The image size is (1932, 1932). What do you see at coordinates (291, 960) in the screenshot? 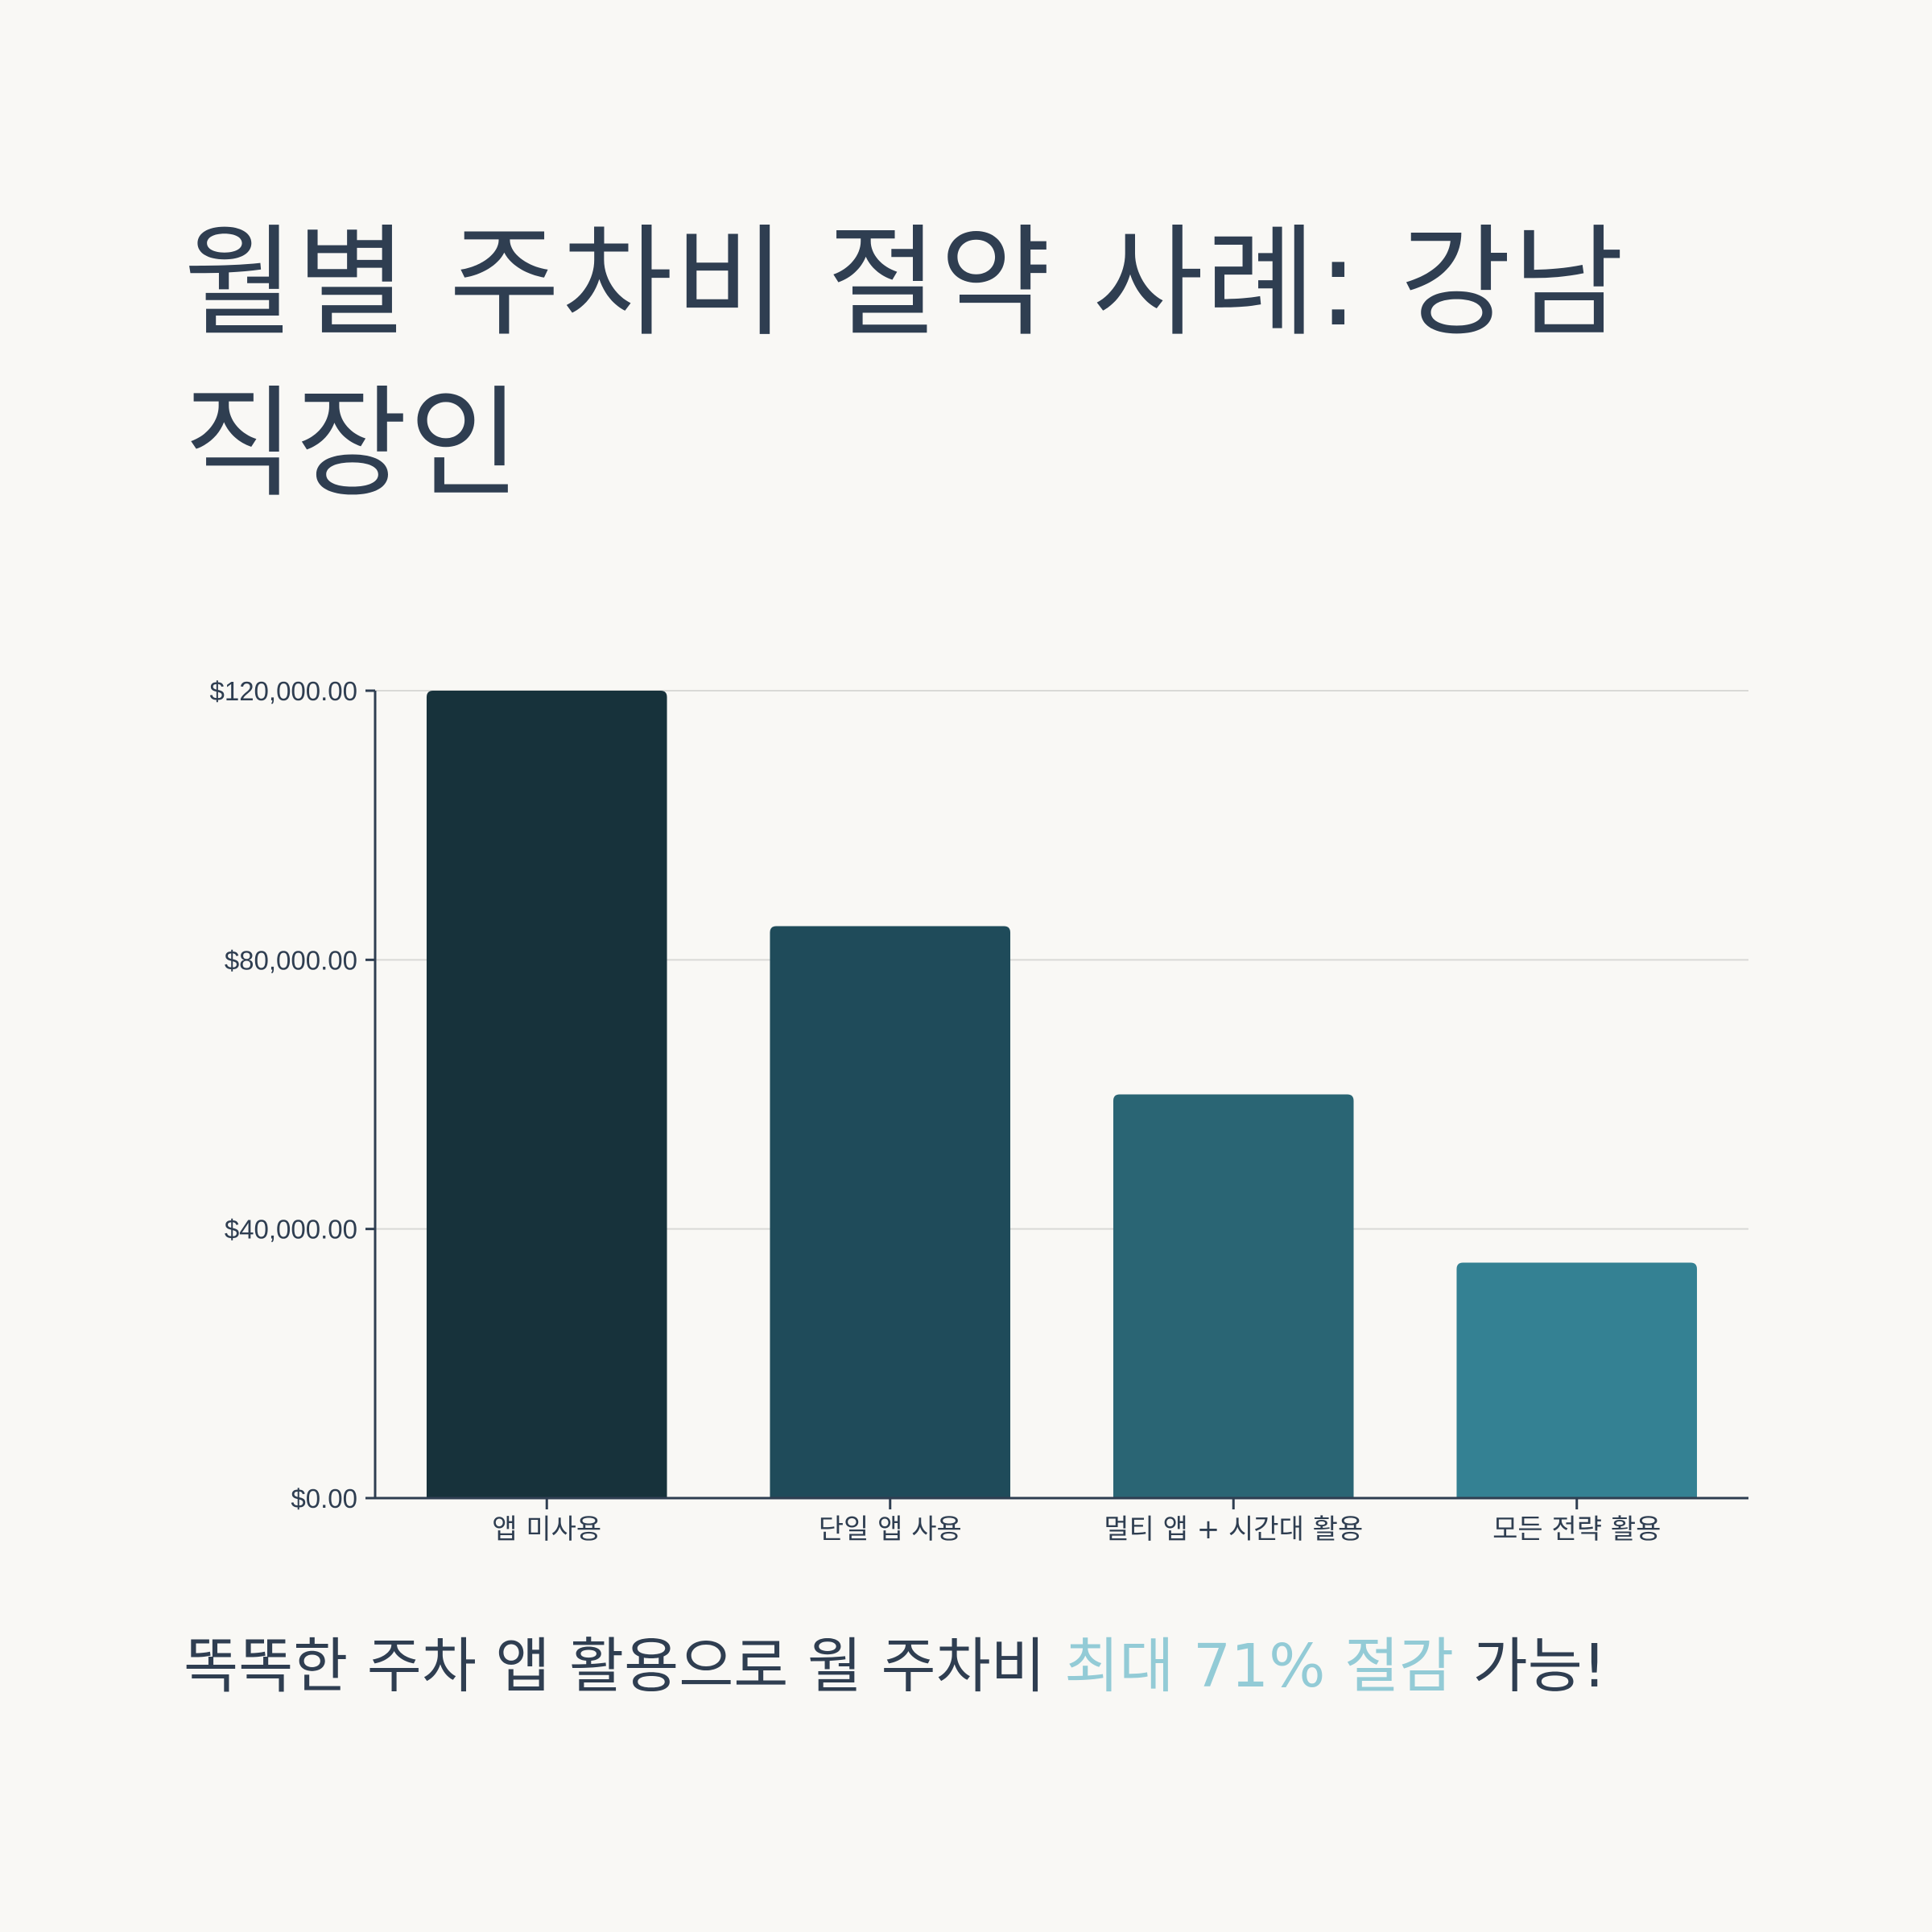
I see `y-tick-label: $80,000.00` at bounding box center [291, 960].